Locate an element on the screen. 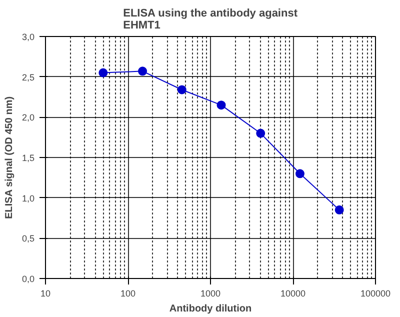  y-tick-label: 2,5 is located at coordinates (28, 77).